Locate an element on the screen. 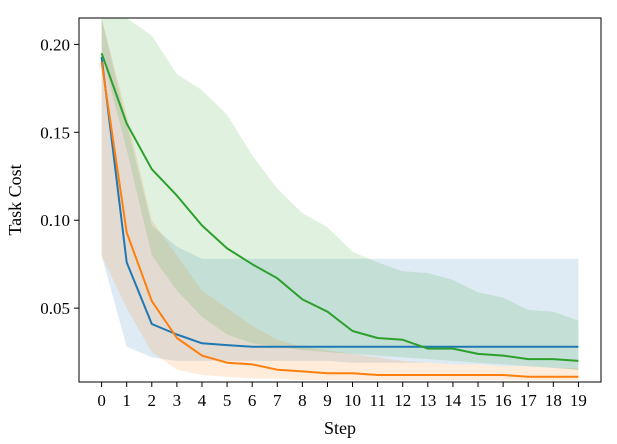  y-axis-label: Task Cost is located at coordinates (15, 199).